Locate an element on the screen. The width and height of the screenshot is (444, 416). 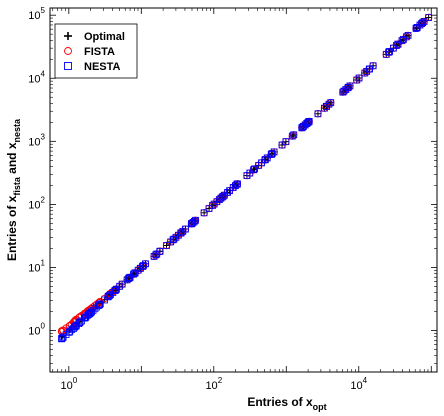
legend-marker-nesta is located at coordinates (68, 66).